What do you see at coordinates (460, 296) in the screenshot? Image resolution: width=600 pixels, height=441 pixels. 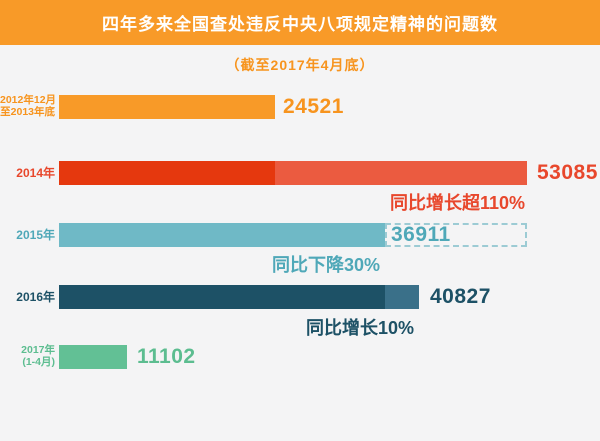 I see `bar-value-2016: 40827` at bounding box center [460, 296].